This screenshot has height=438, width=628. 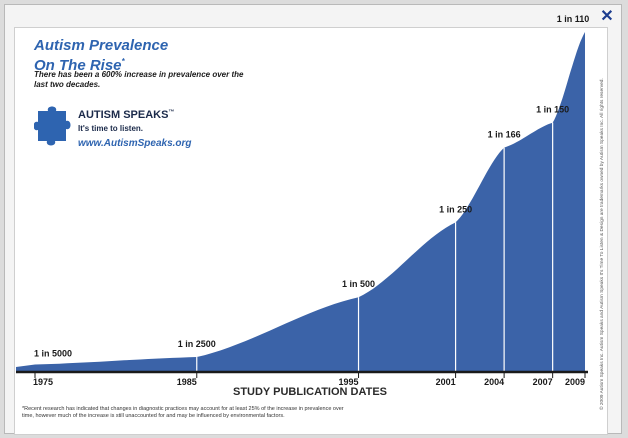 What do you see at coordinates (78, 65) in the screenshot?
I see `title-line-2-text: On The Rise` at bounding box center [78, 65].